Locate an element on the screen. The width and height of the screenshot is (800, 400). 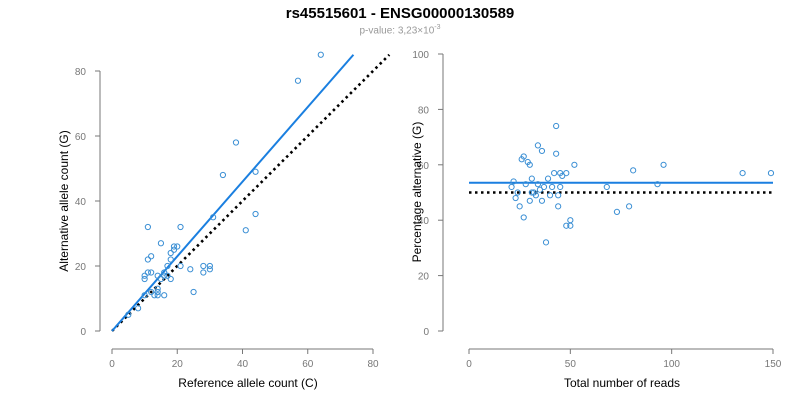
x-tick-label: 40 is located at coordinates (243, 364).